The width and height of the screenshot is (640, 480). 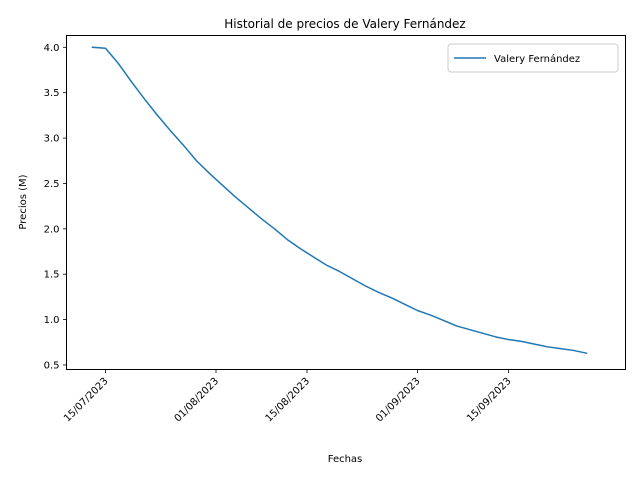 I want to click on y-tick-label: 0.5, so click(x=52, y=365).